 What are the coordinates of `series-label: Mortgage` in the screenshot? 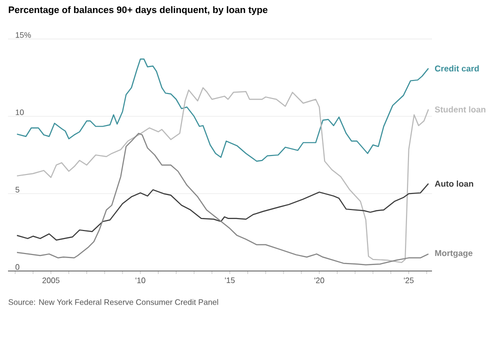 It's located at (453, 254).